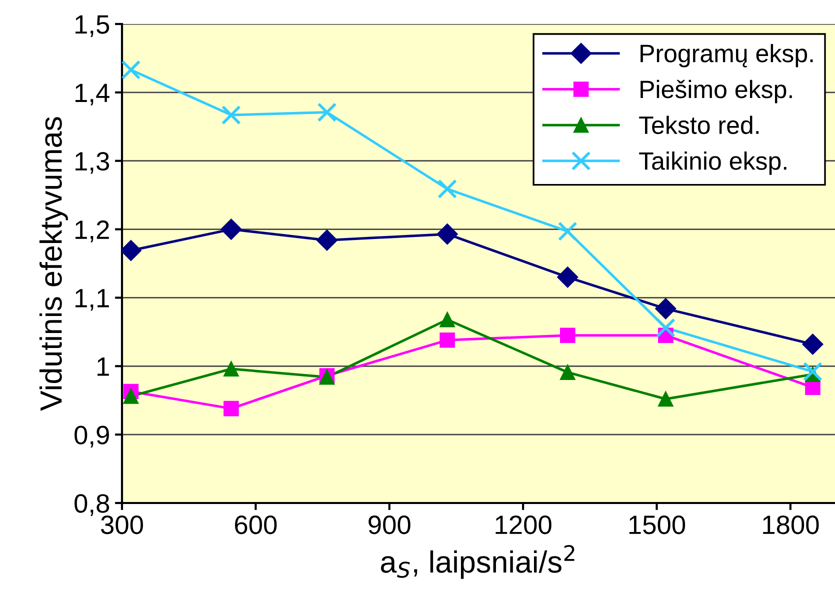  What do you see at coordinates (256, 525) in the screenshot?
I see `x-tick-label: 600` at bounding box center [256, 525].